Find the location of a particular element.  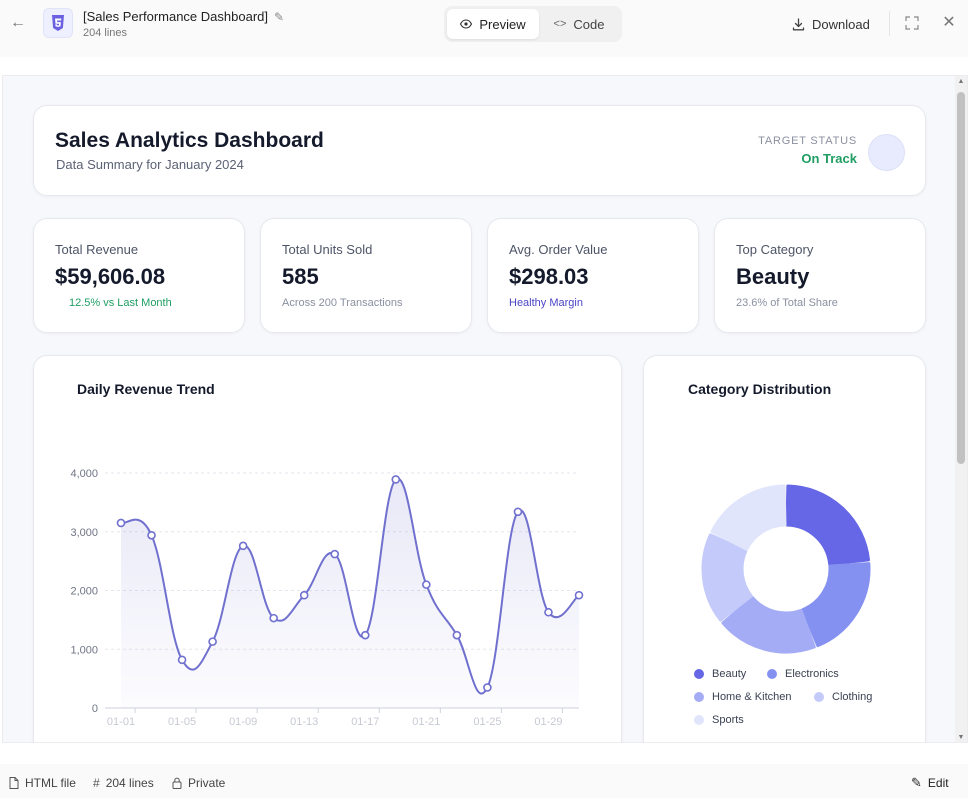

kpi-note: 23.6% of Total Share is located at coordinates (787, 303).